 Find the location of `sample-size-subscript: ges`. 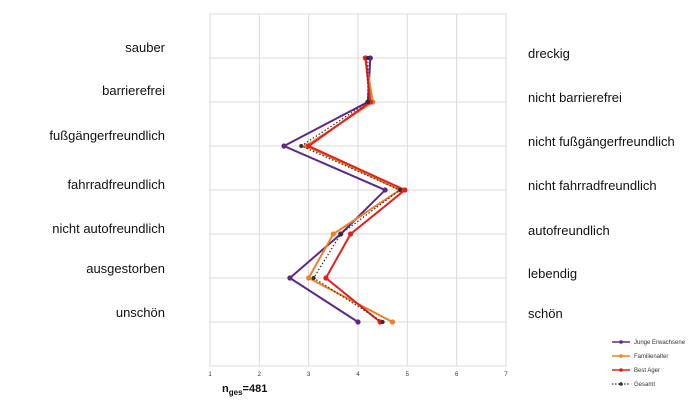

sample-size-subscript: ges is located at coordinates (235, 393).